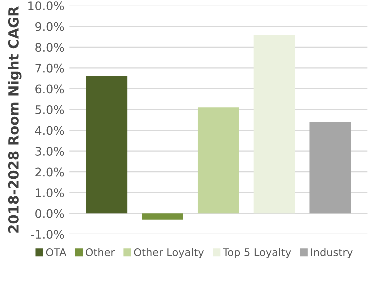  Describe the element at coordinates (50, 193) in the screenshot. I see `y-tick-label: 1.0%` at that location.